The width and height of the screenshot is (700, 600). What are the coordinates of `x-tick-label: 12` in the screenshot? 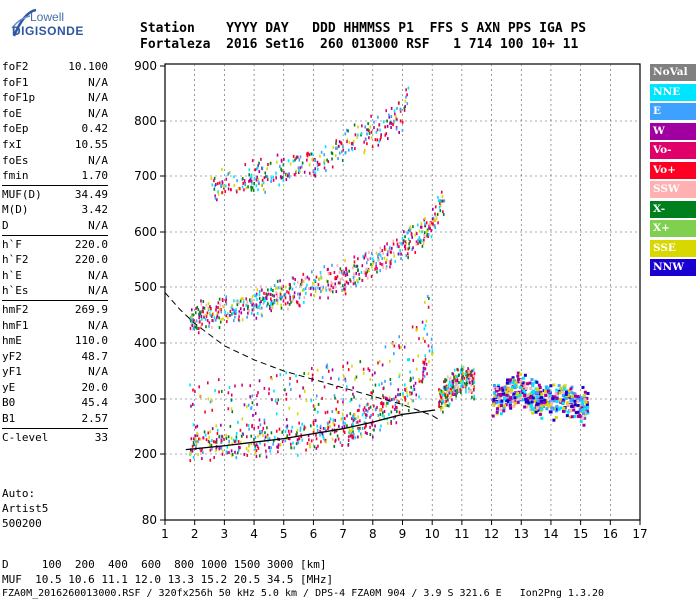 It's located at (491, 534).